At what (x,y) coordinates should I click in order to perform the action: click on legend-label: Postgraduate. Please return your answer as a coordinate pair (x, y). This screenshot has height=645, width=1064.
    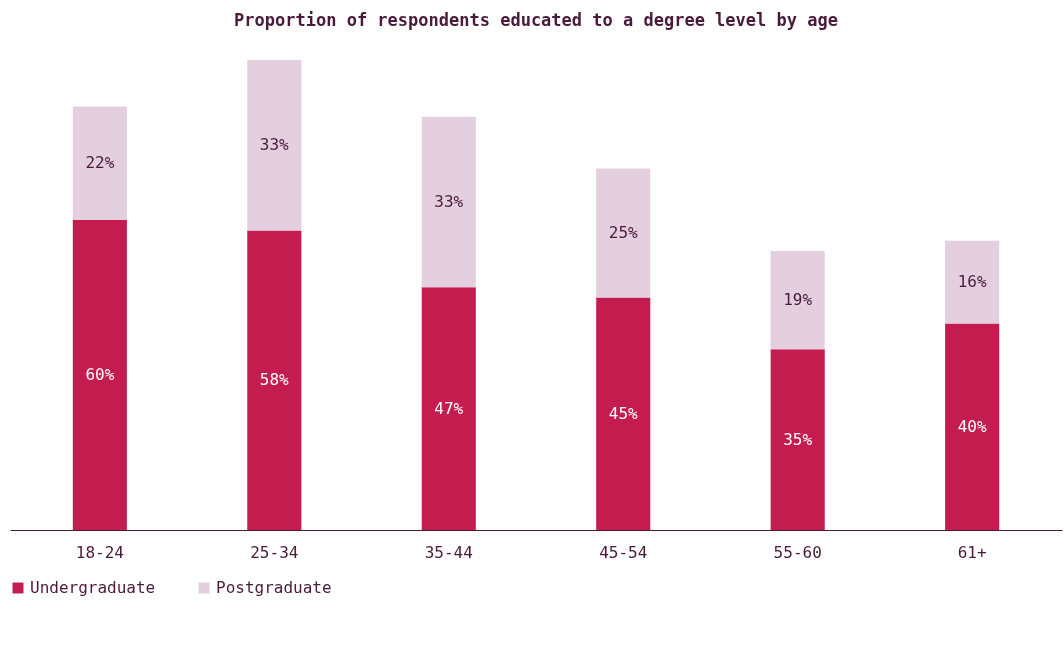
    Looking at the image, I should click on (274, 587).